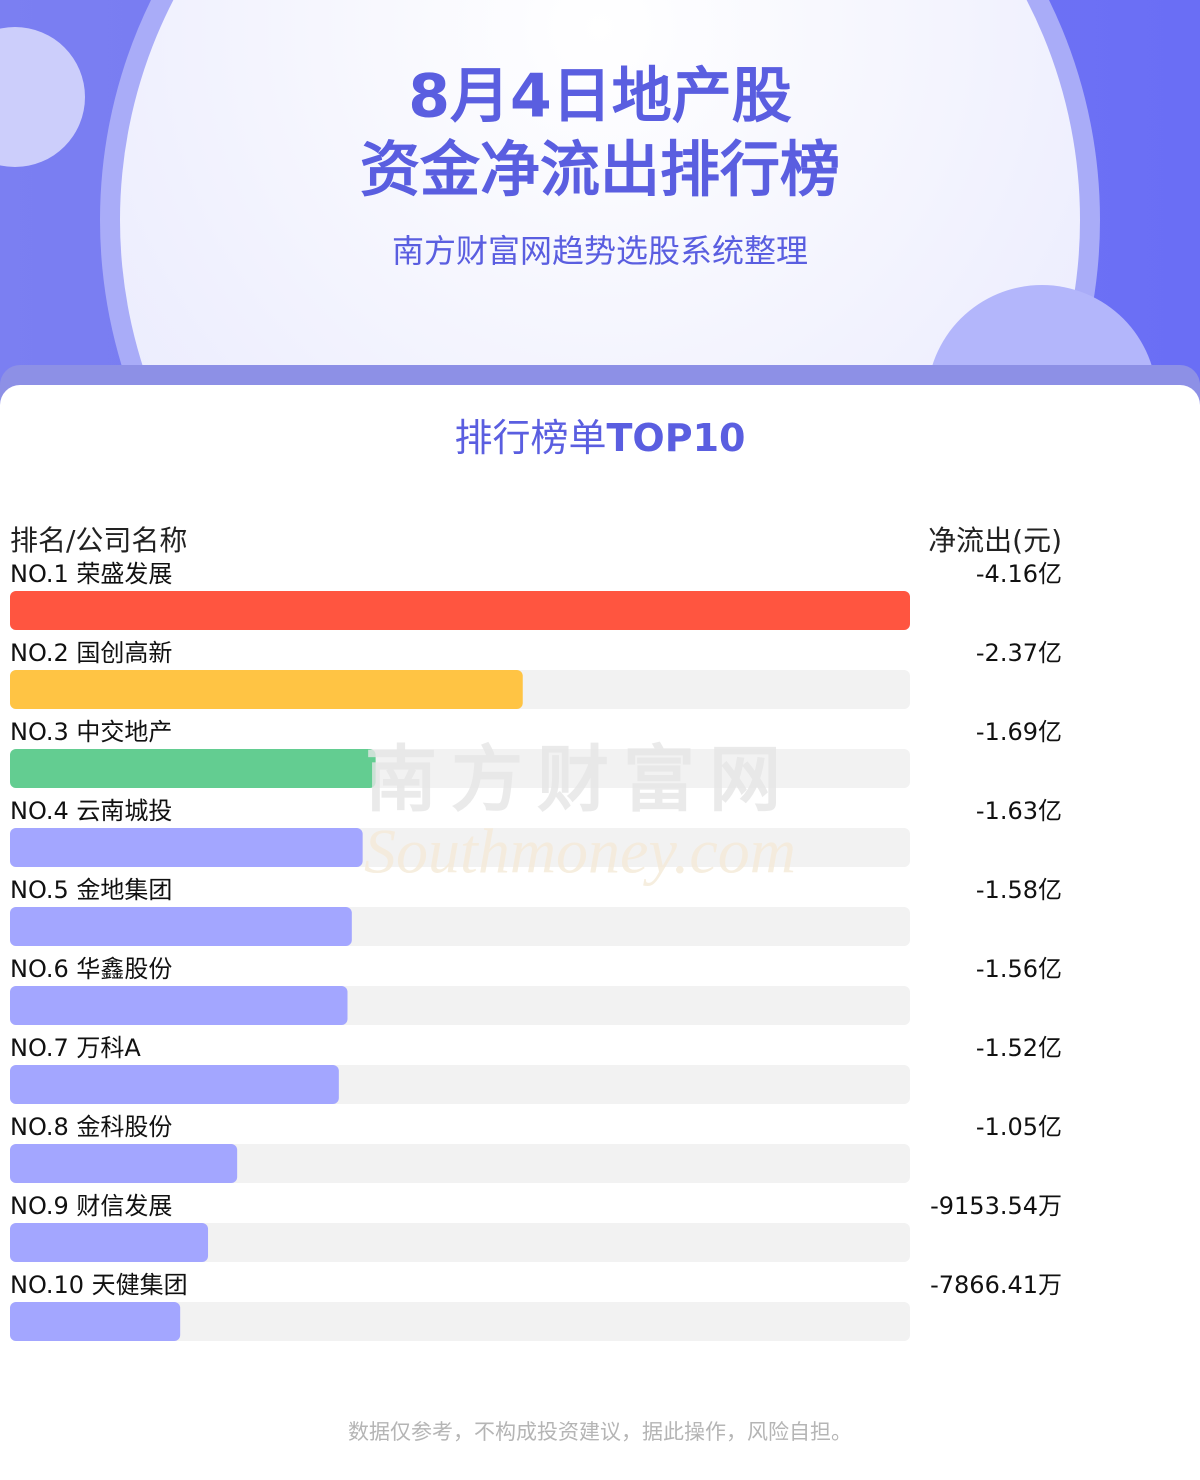  What do you see at coordinates (99, 1285) in the screenshot?
I see `category-label: NO.10 天健集团` at bounding box center [99, 1285].